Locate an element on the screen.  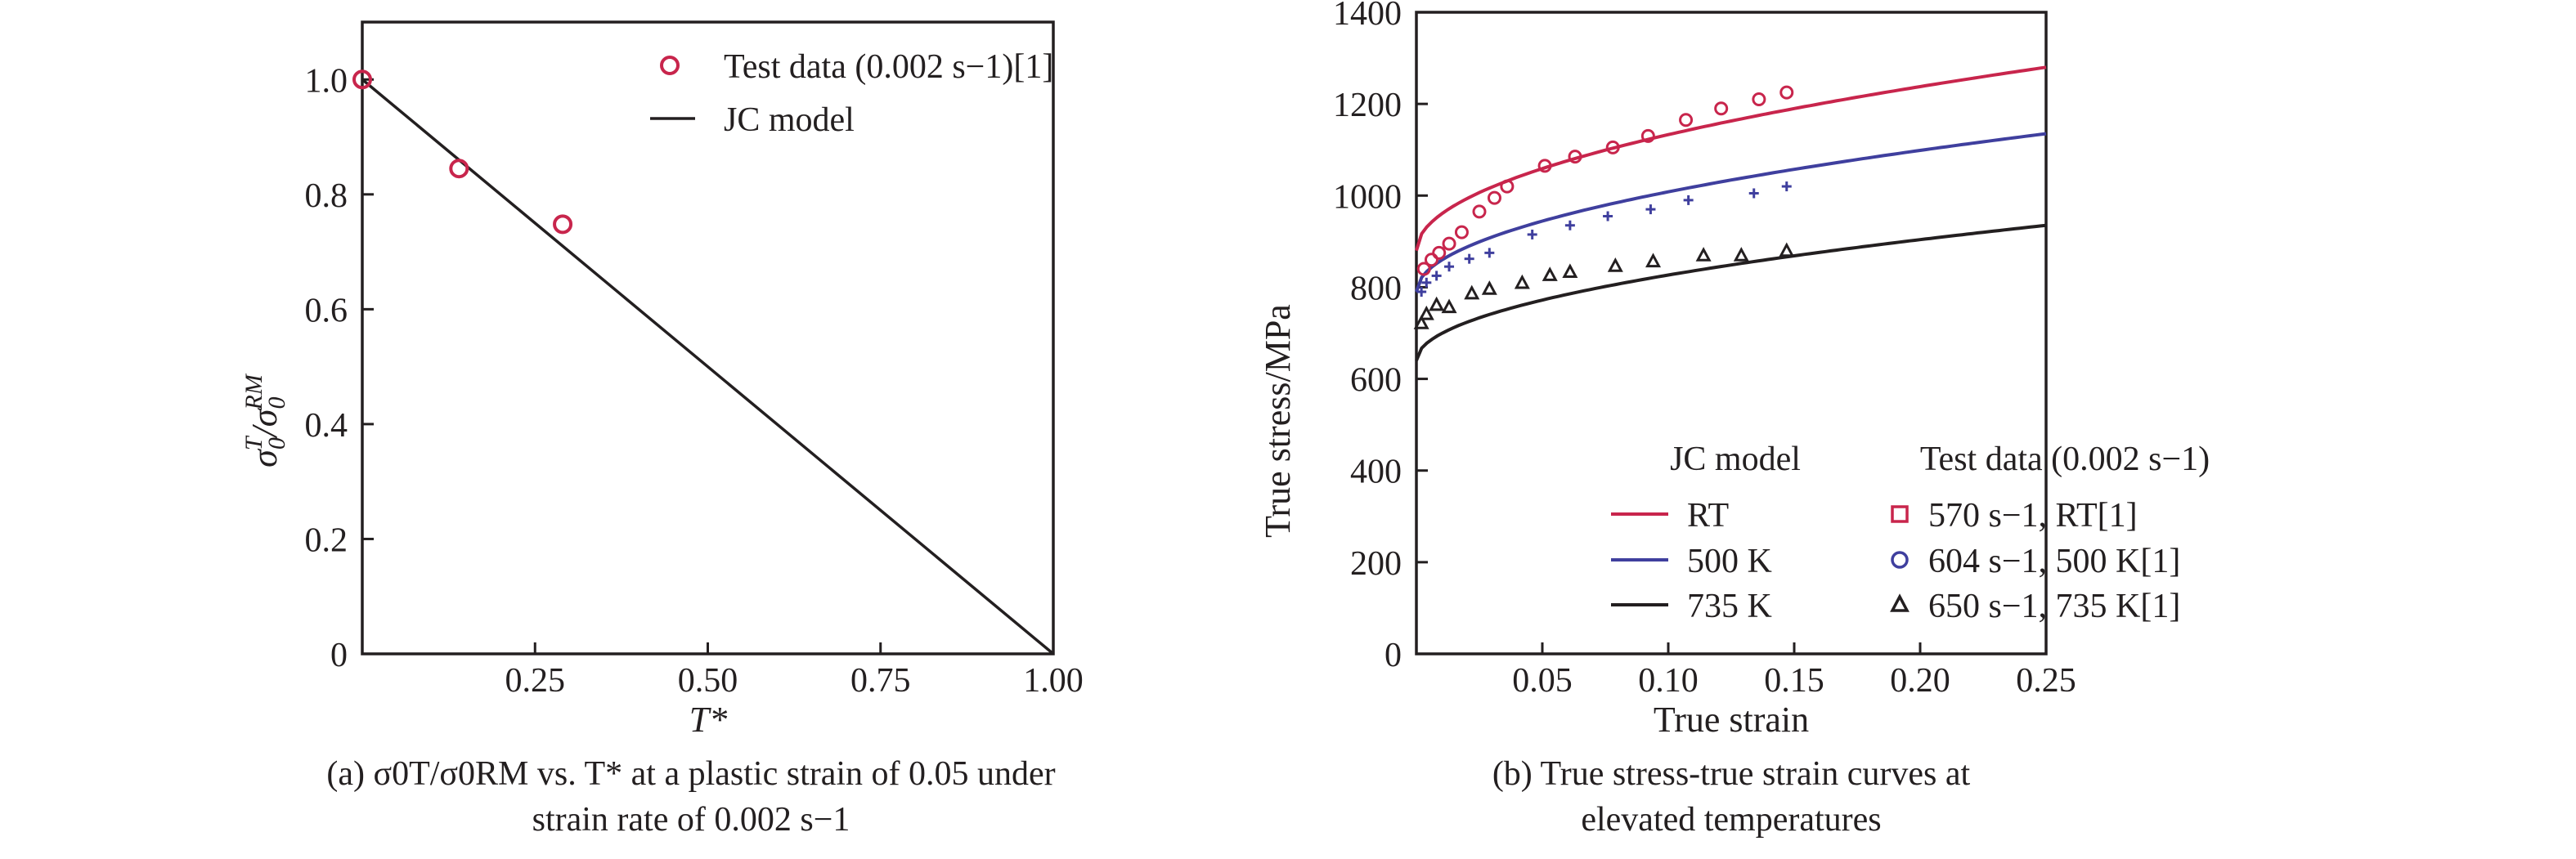
y-axis-label-a-part: 0 is located at coordinates (276, 403).